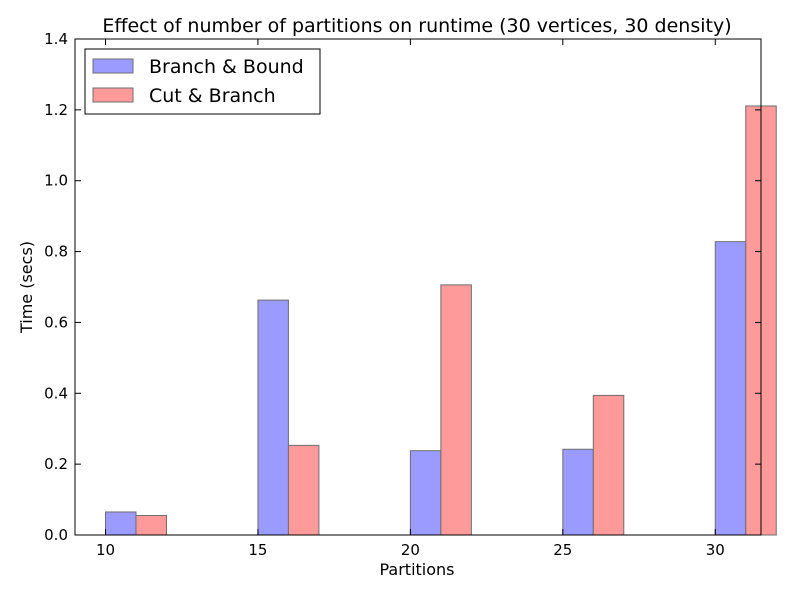  I want to click on x-tick-label: 10, so click(105, 550).